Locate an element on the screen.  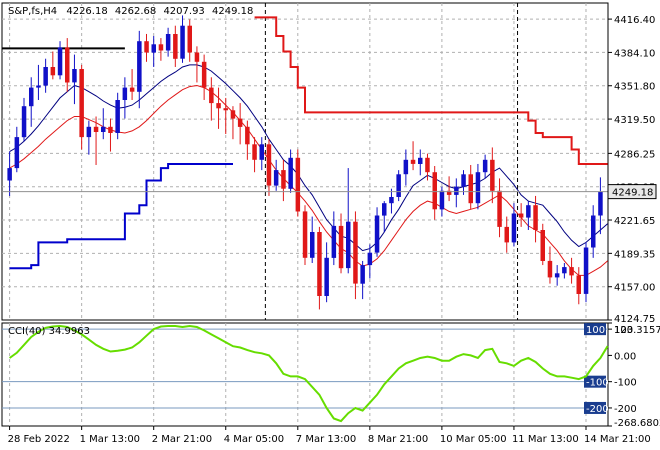
time-tick-label: 11 Mar 13:00 is located at coordinates (545, 439).